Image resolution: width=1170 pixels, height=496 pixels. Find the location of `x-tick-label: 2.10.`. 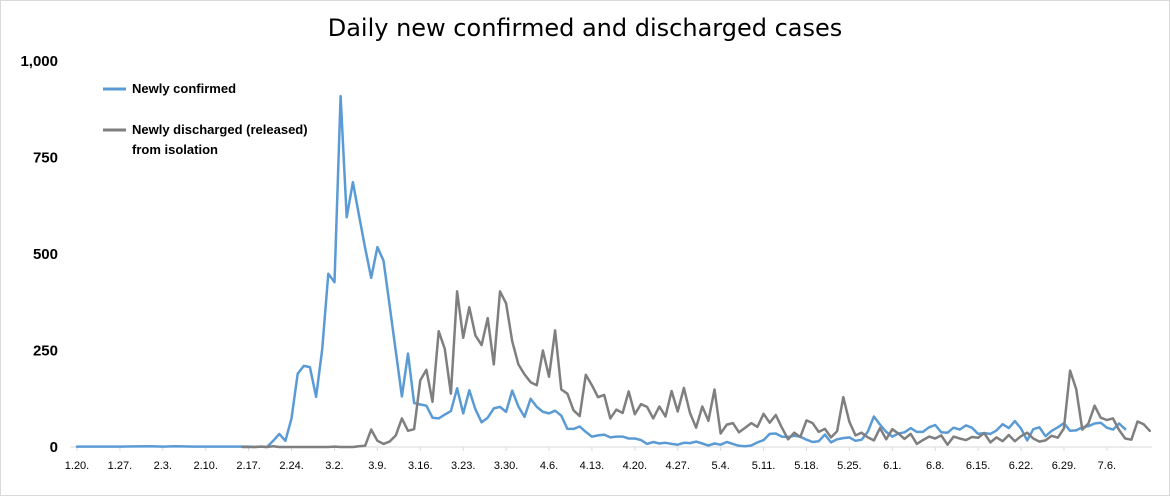

x-tick-label: 2.10. is located at coordinates (205, 466).